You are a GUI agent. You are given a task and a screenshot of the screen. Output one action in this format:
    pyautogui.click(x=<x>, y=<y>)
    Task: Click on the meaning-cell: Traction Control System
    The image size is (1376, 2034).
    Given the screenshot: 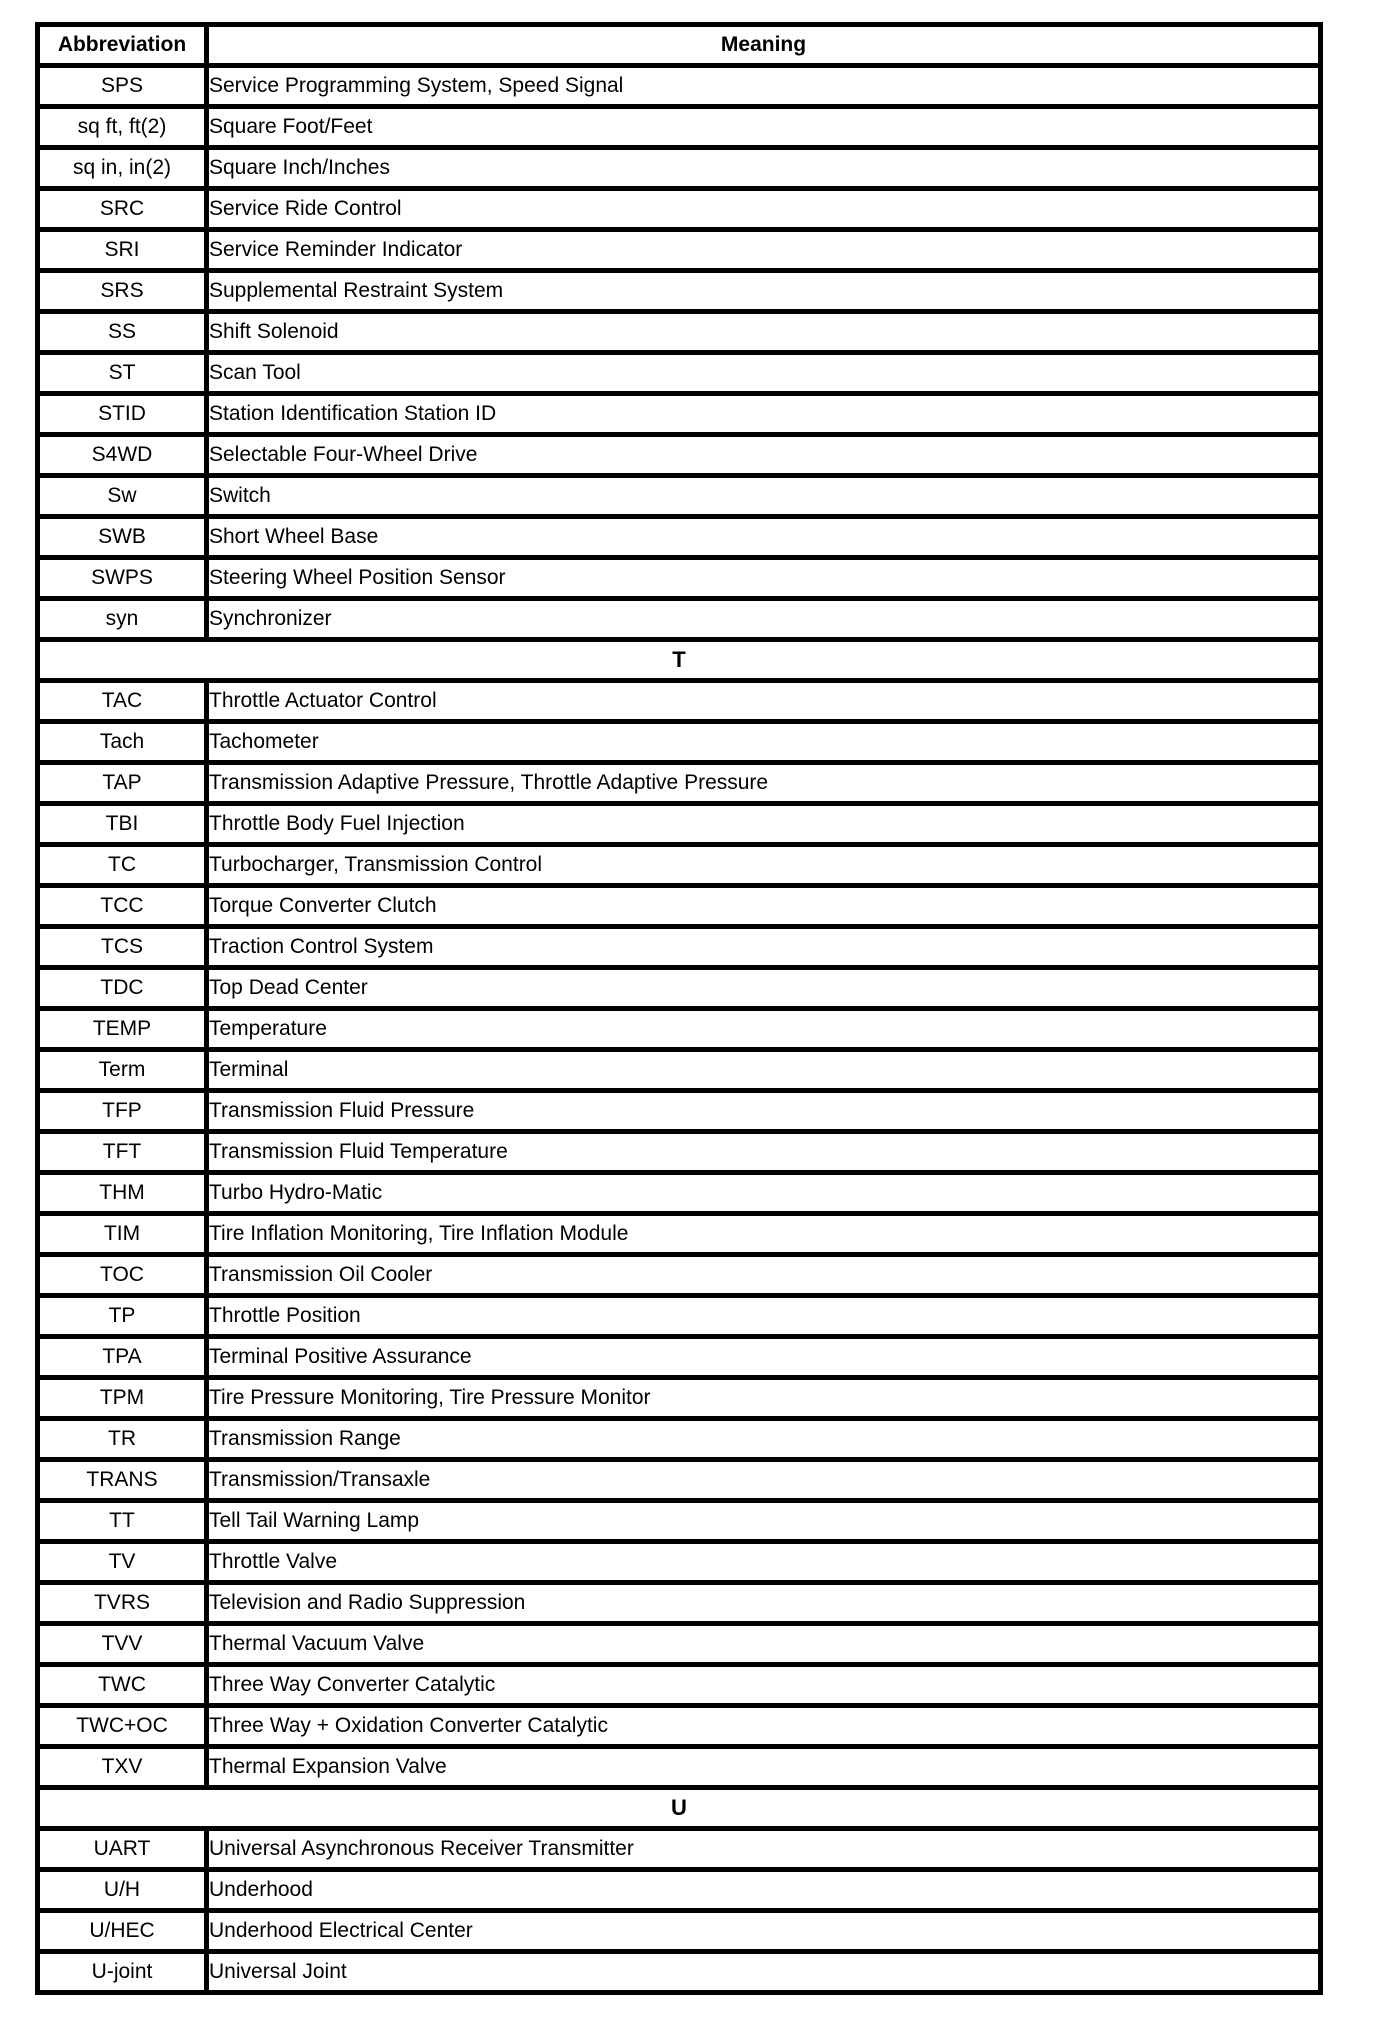 What is the action you would take?
    pyautogui.click(x=763, y=947)
    